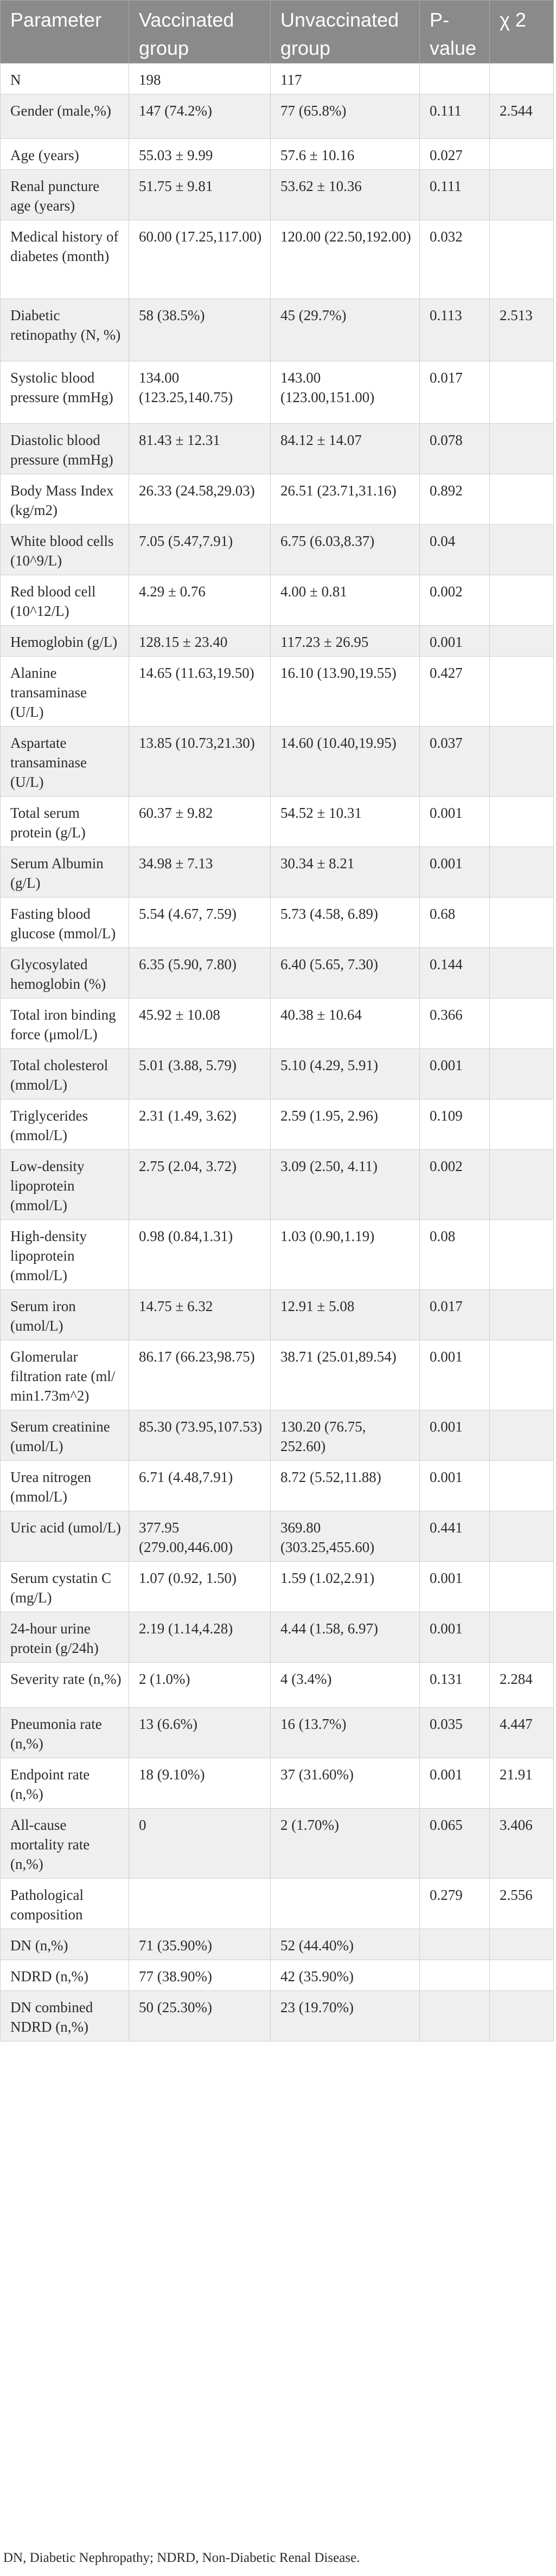 The image size is (556, 2576). What do you see at coordinates (64, 1685) in the screenshot?
I see `parameter-cell: Severity rate (n,%)` at bounding box center [64, 1685].